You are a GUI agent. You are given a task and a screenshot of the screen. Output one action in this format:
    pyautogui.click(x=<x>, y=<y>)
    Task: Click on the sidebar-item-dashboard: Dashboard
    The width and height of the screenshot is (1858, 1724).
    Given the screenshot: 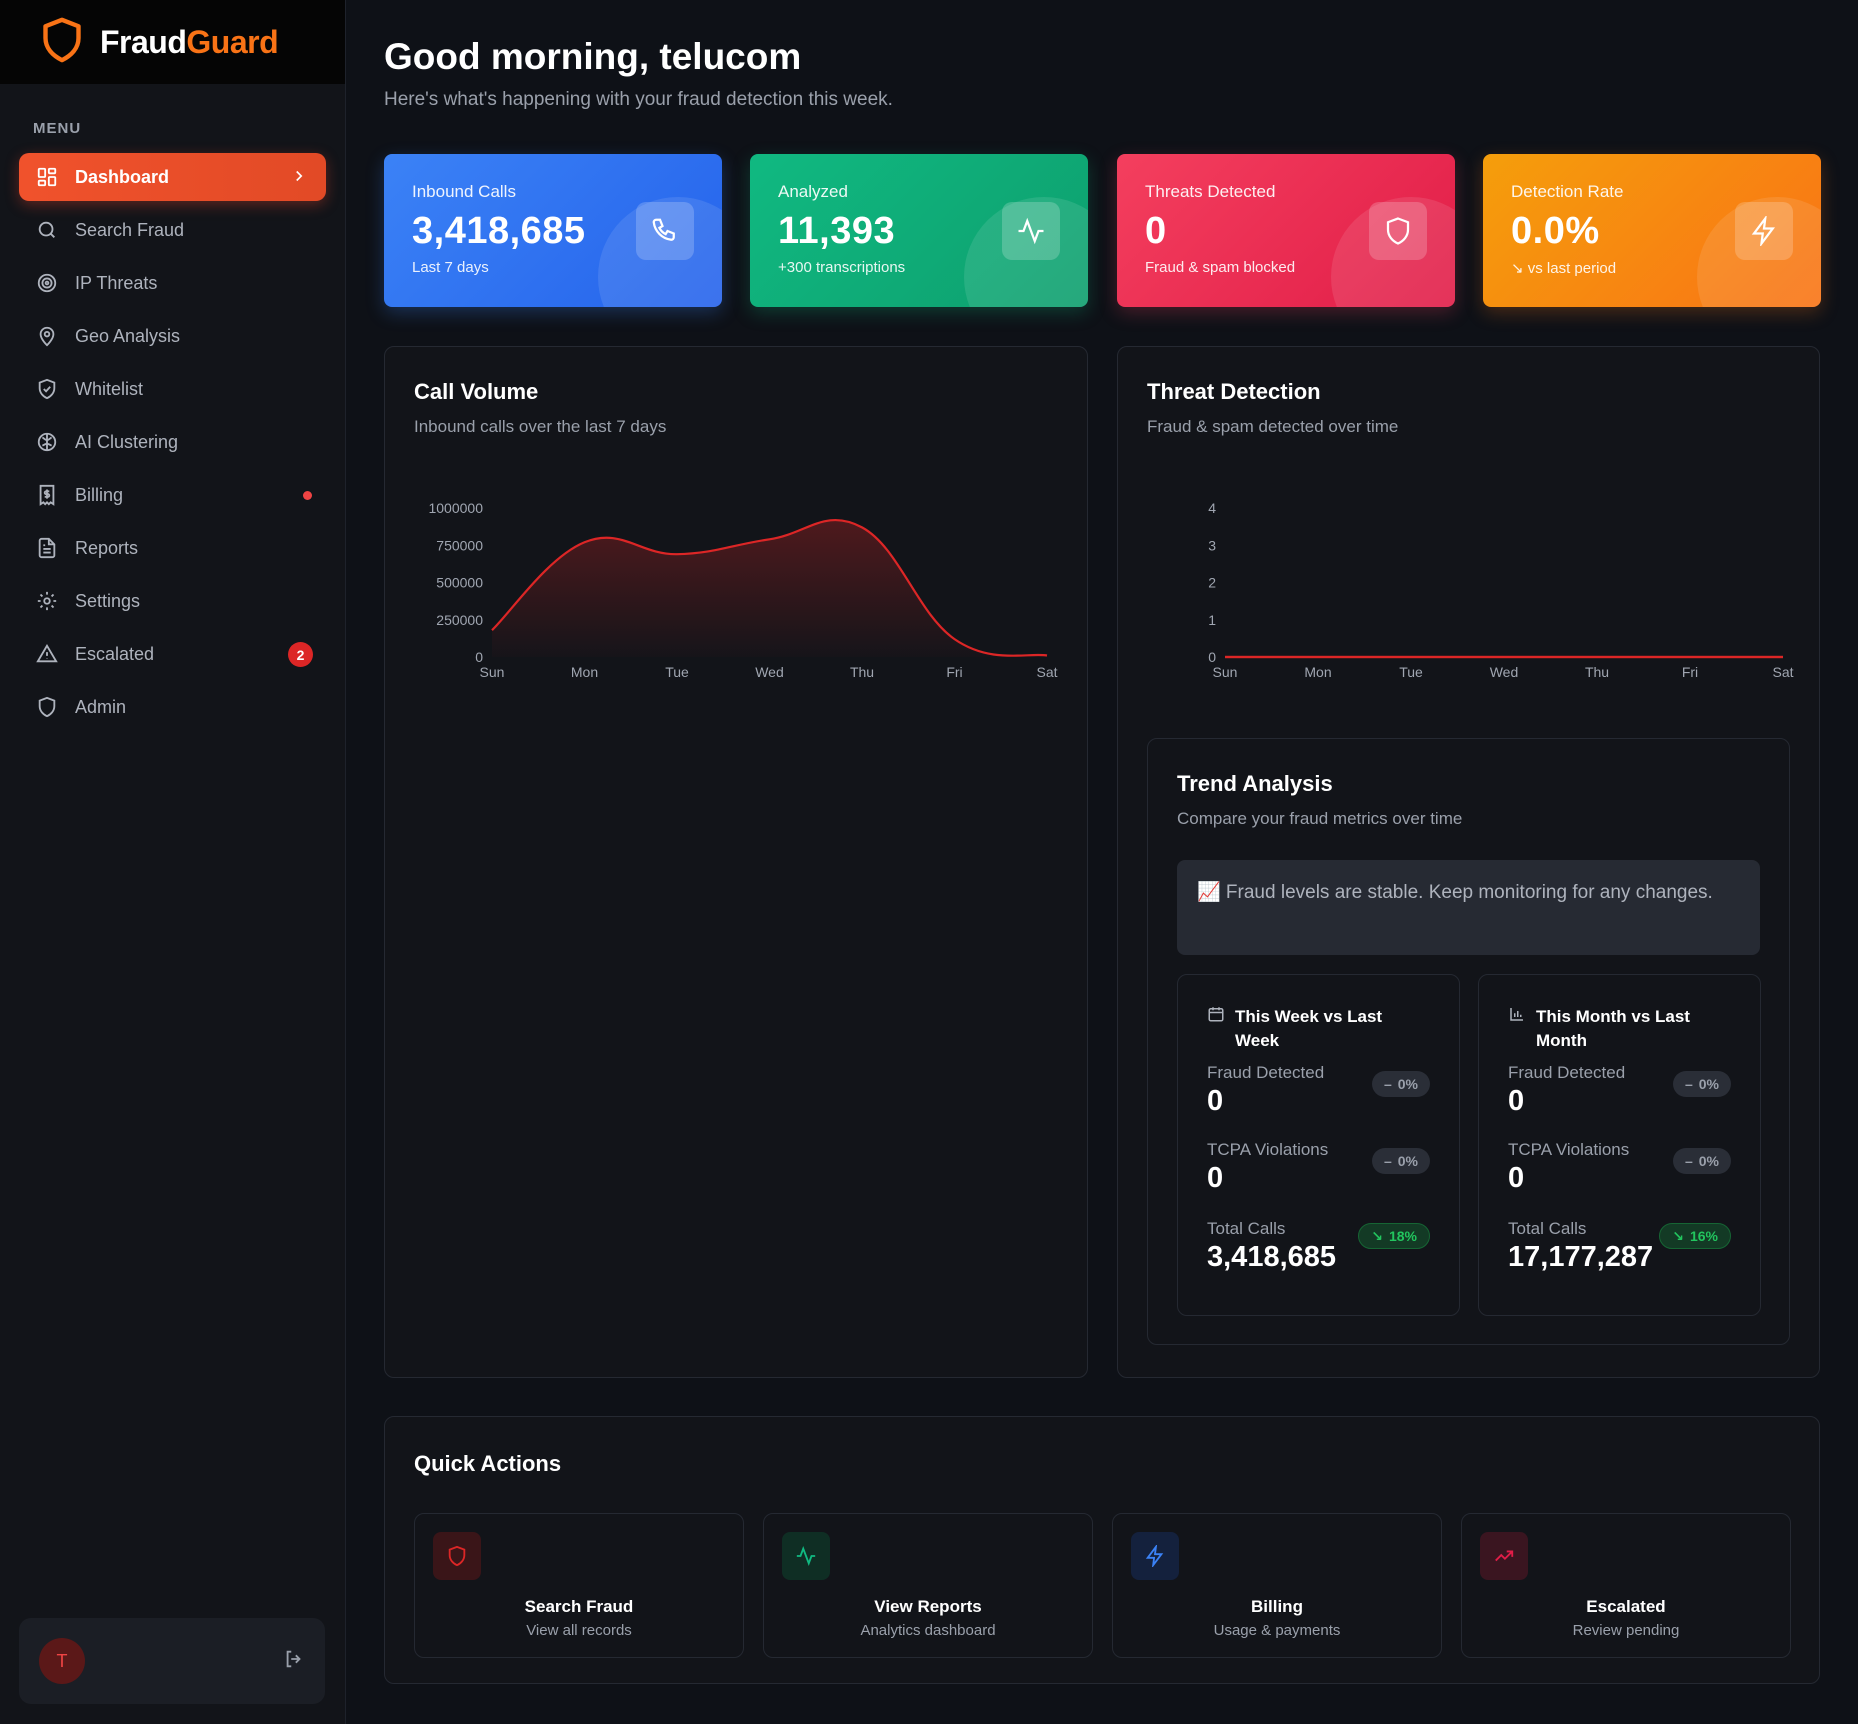 What is the action you would take?
    pyautogui.click(x=172, y=177)
    